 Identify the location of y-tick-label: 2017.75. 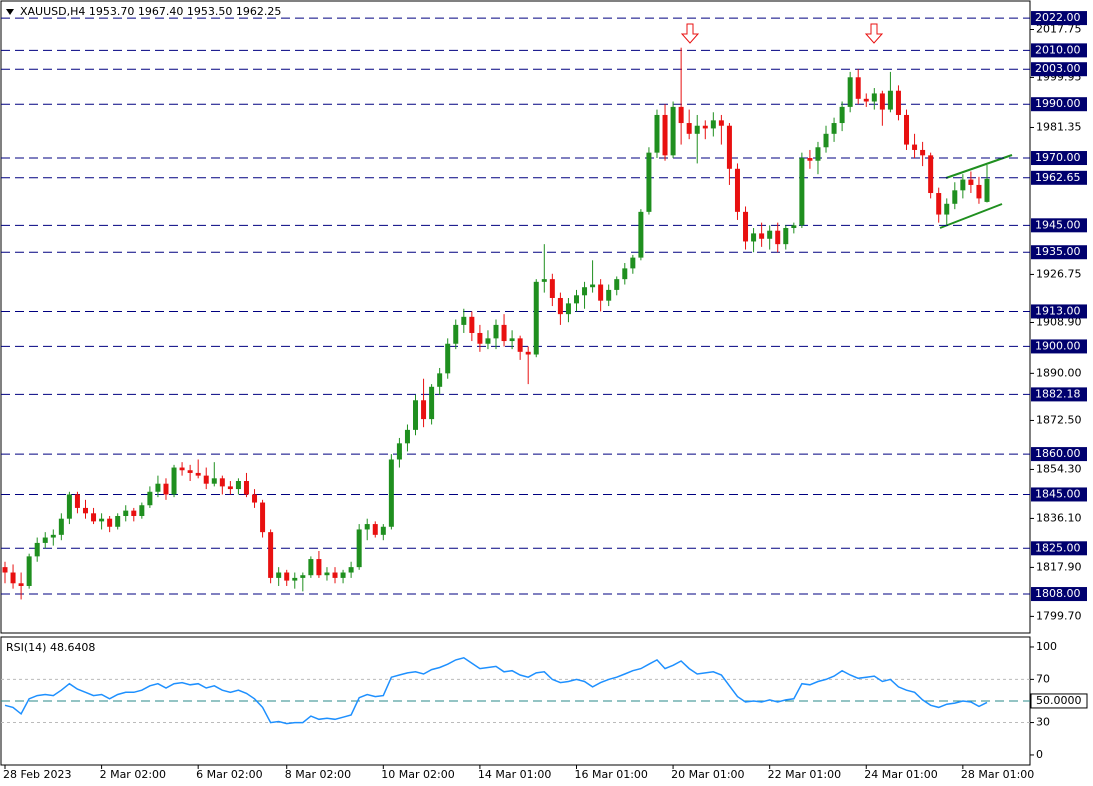
(1059, 29).